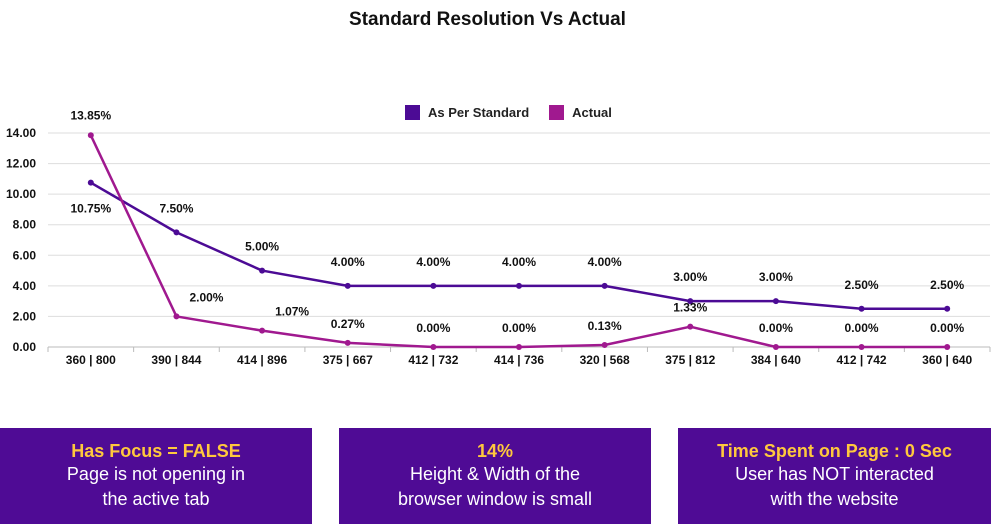 This screenshot has width=991, height=526. Describe the element at coordinates (25, 255) in the screenshot. I see `y-tick-label: 6.00` at that location.